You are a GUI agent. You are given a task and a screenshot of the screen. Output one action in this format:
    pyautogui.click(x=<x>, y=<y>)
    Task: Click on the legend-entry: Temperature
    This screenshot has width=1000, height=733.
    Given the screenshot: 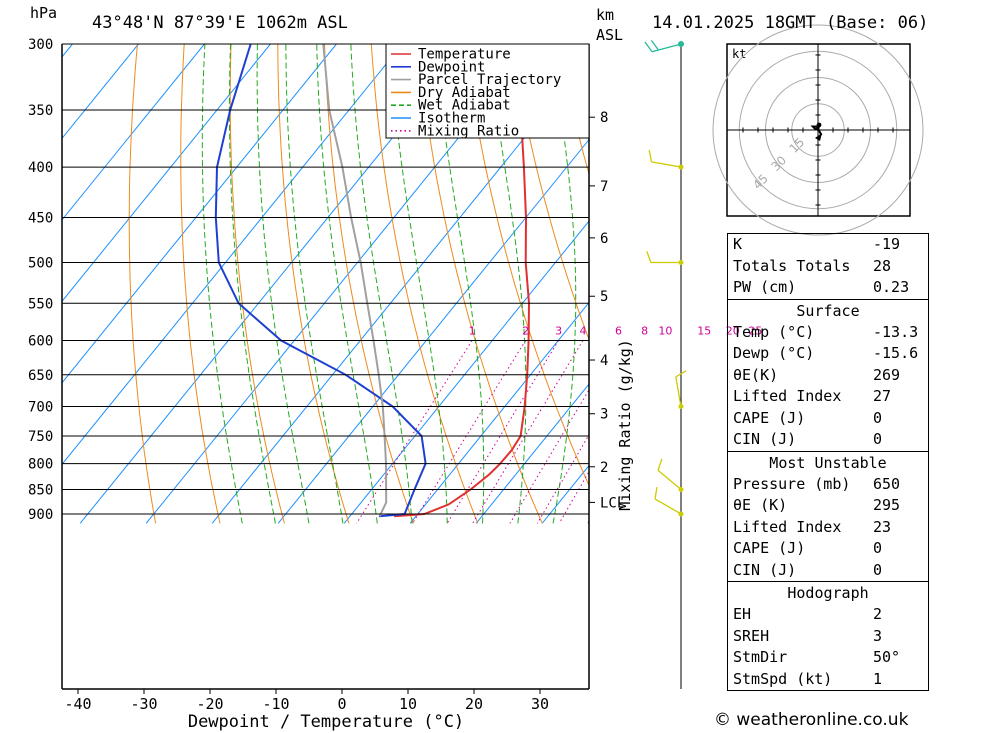 What is the action you would take?
    pyautogui.click(x=464, y=55)
    